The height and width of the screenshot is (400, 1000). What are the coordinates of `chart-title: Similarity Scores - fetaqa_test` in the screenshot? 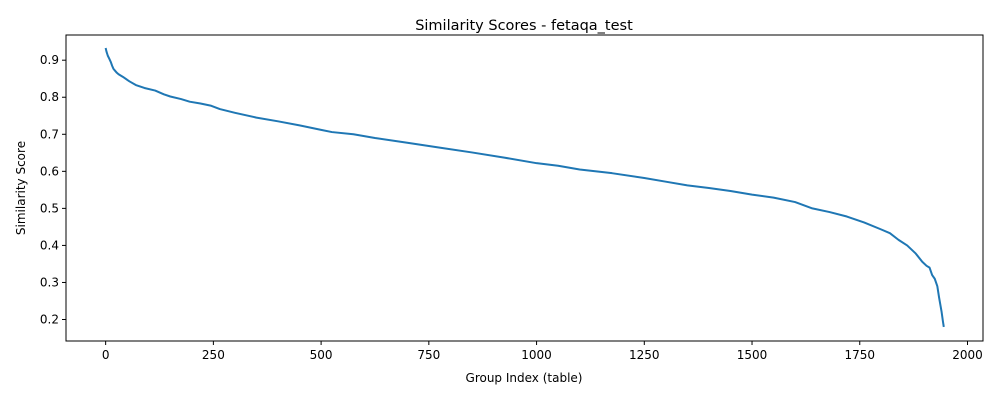 It's located at (524, 26).